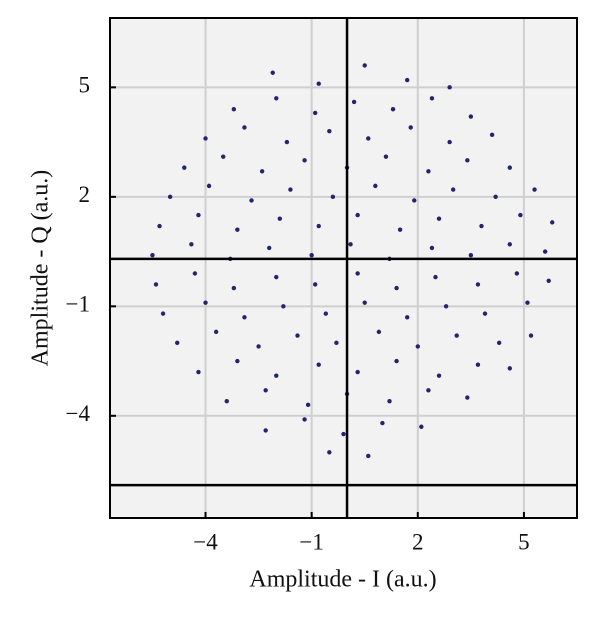  Describe the element at coordinates (85, 194) in the screenshot. I see `y-tick-label: 2` at that location.